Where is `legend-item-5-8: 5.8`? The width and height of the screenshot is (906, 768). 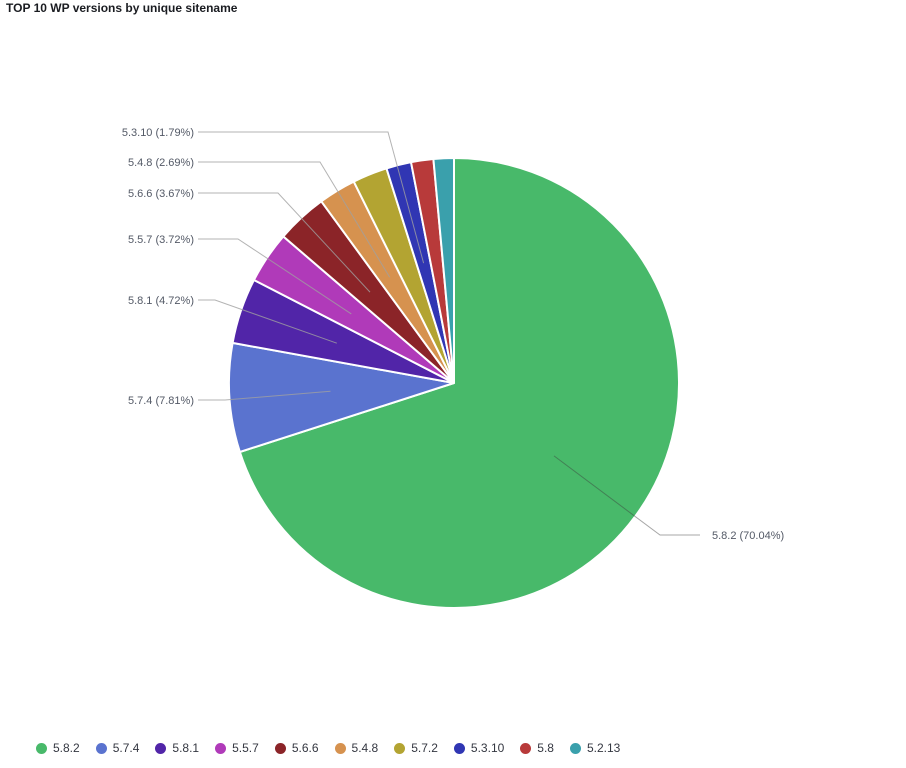
legend-item-5-8: 5.8 is located at coordinates (537, 748).